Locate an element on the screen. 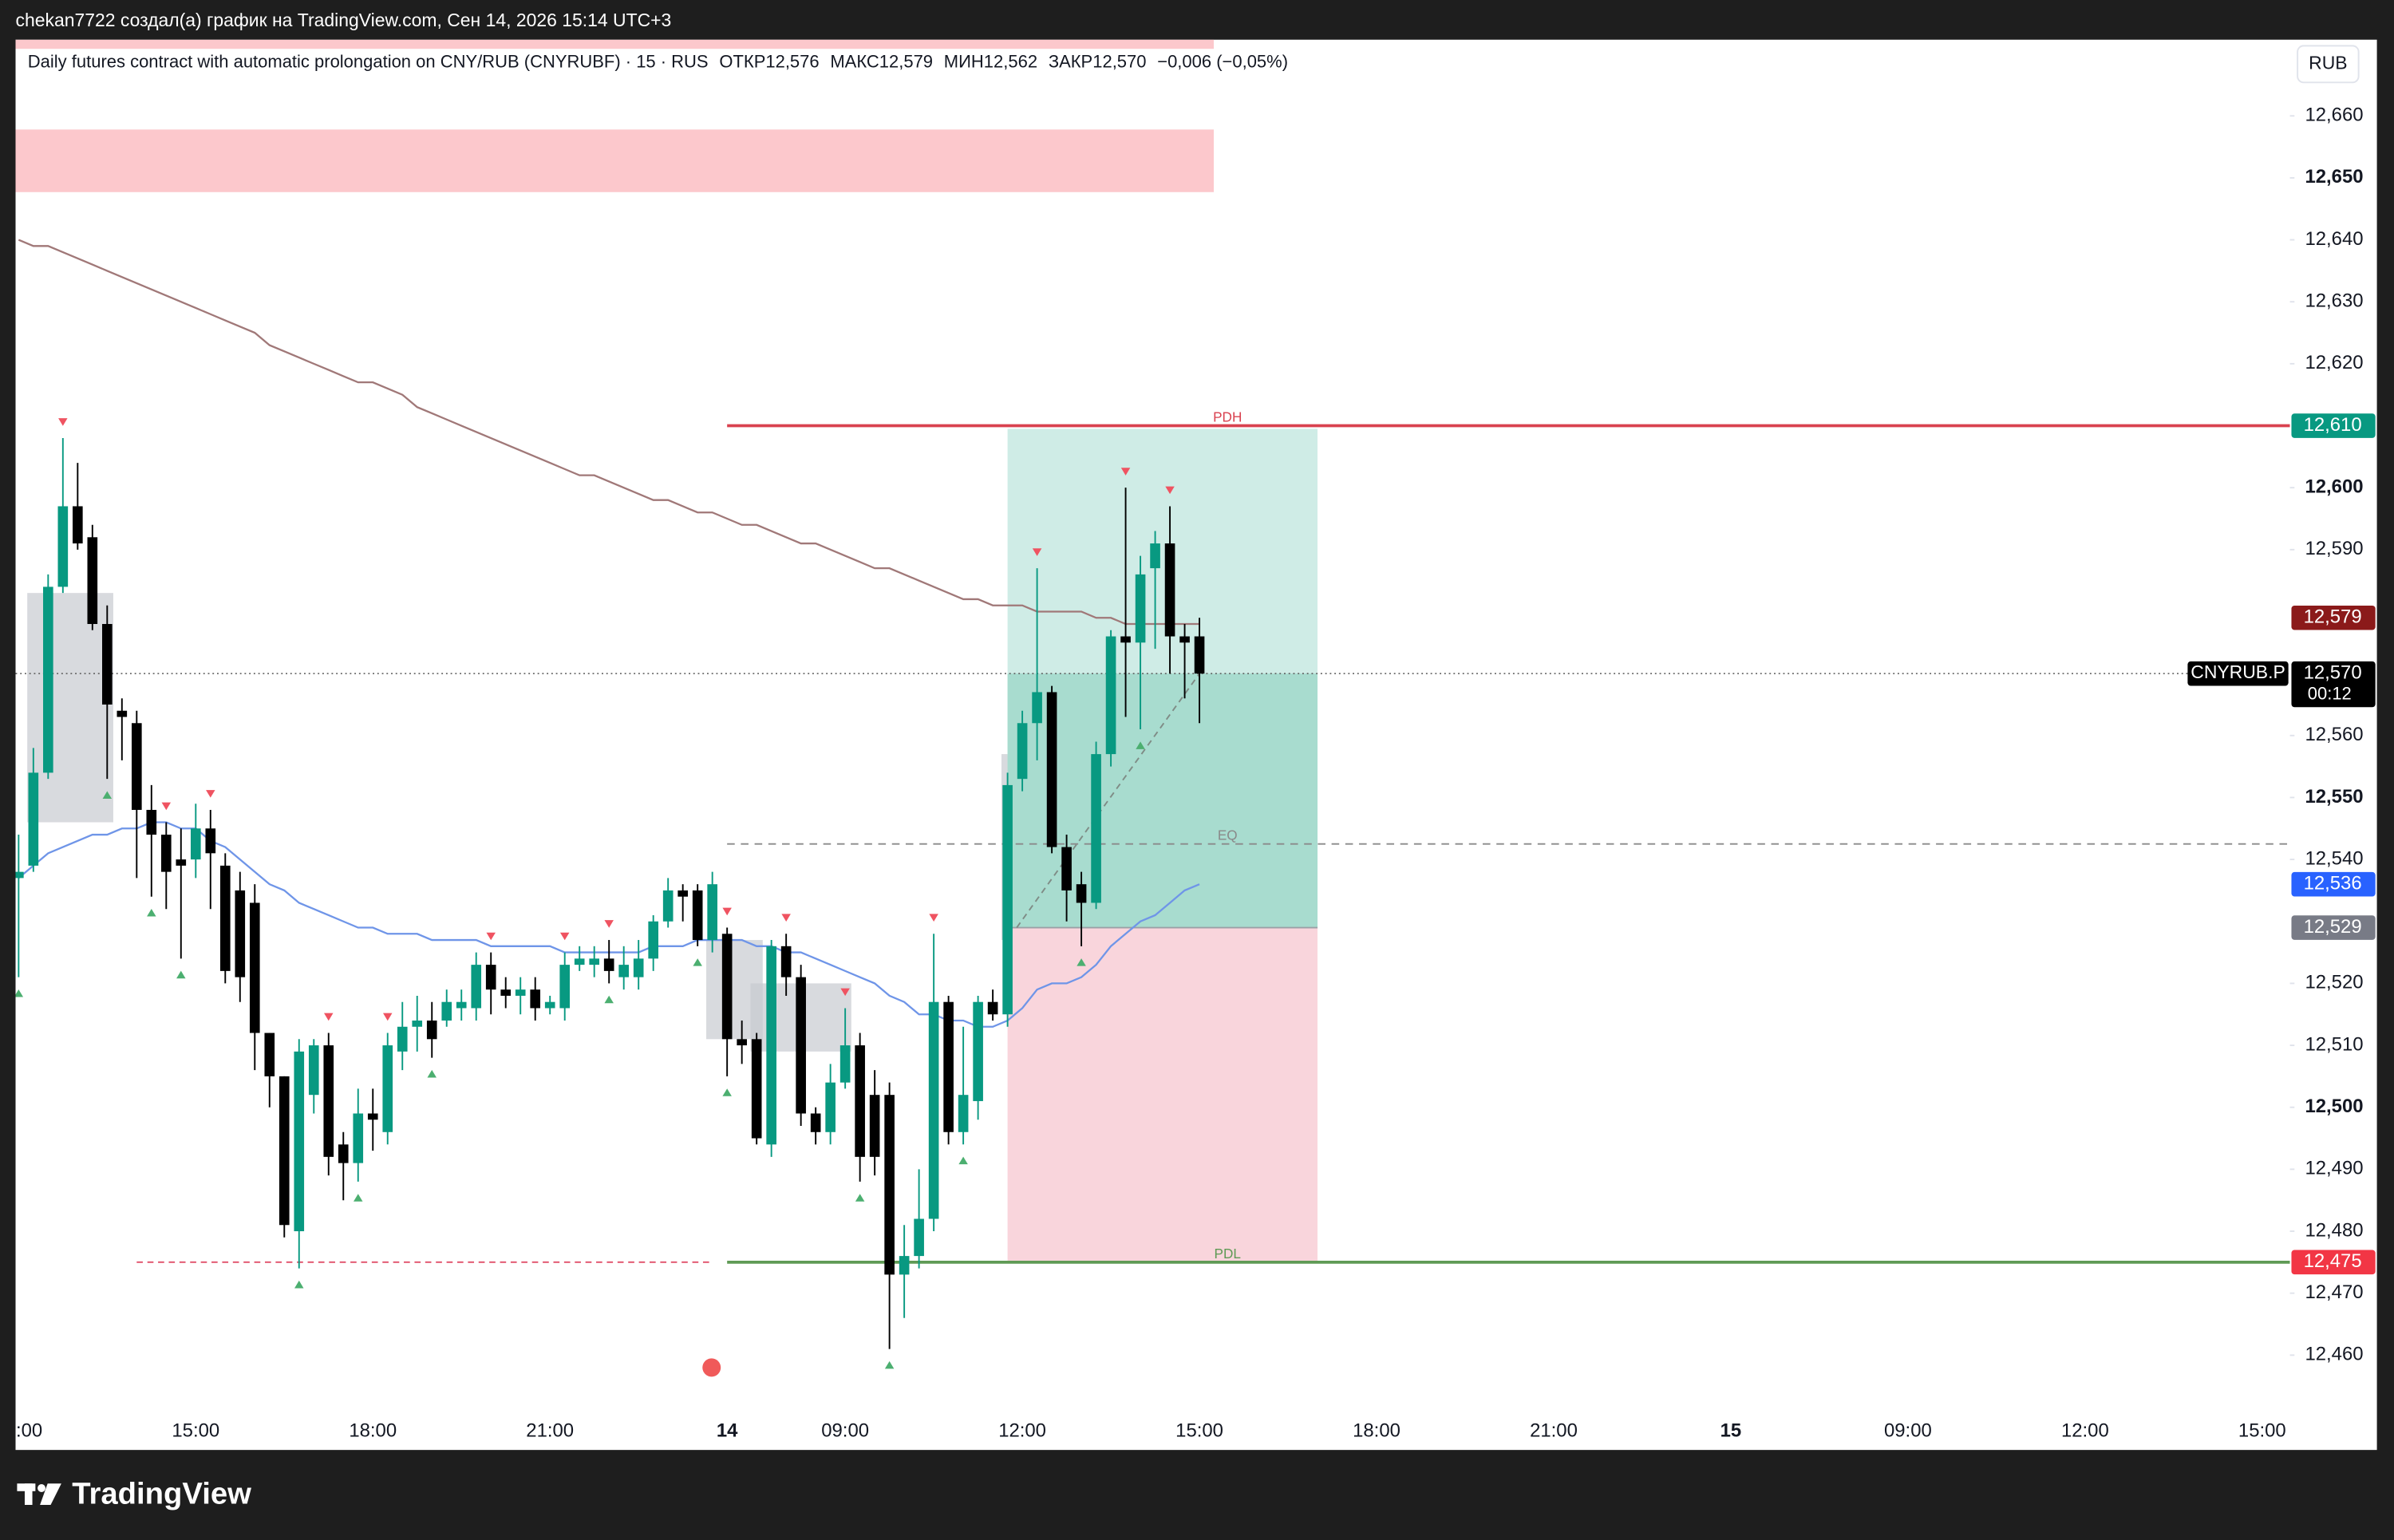 The image size is (2394, 1540). price-label-box is located at coordinates (2333, 1262).